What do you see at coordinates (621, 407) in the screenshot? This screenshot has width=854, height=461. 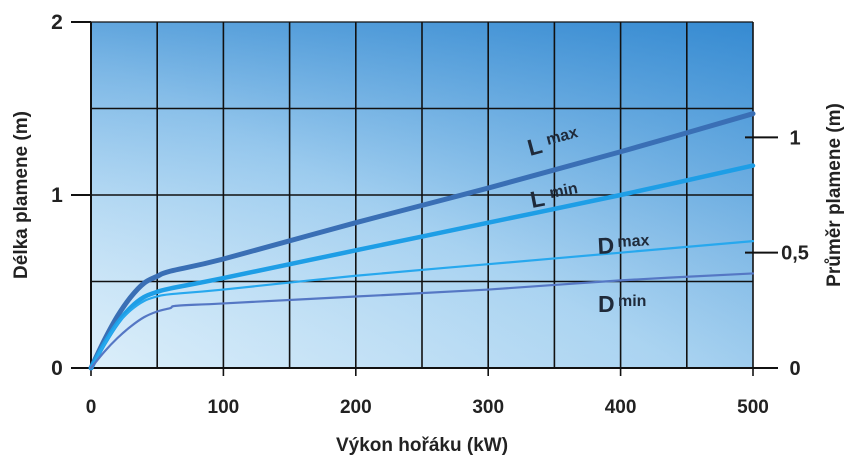 I see `x-tick-label: 400` at bounding box center [621, 407].